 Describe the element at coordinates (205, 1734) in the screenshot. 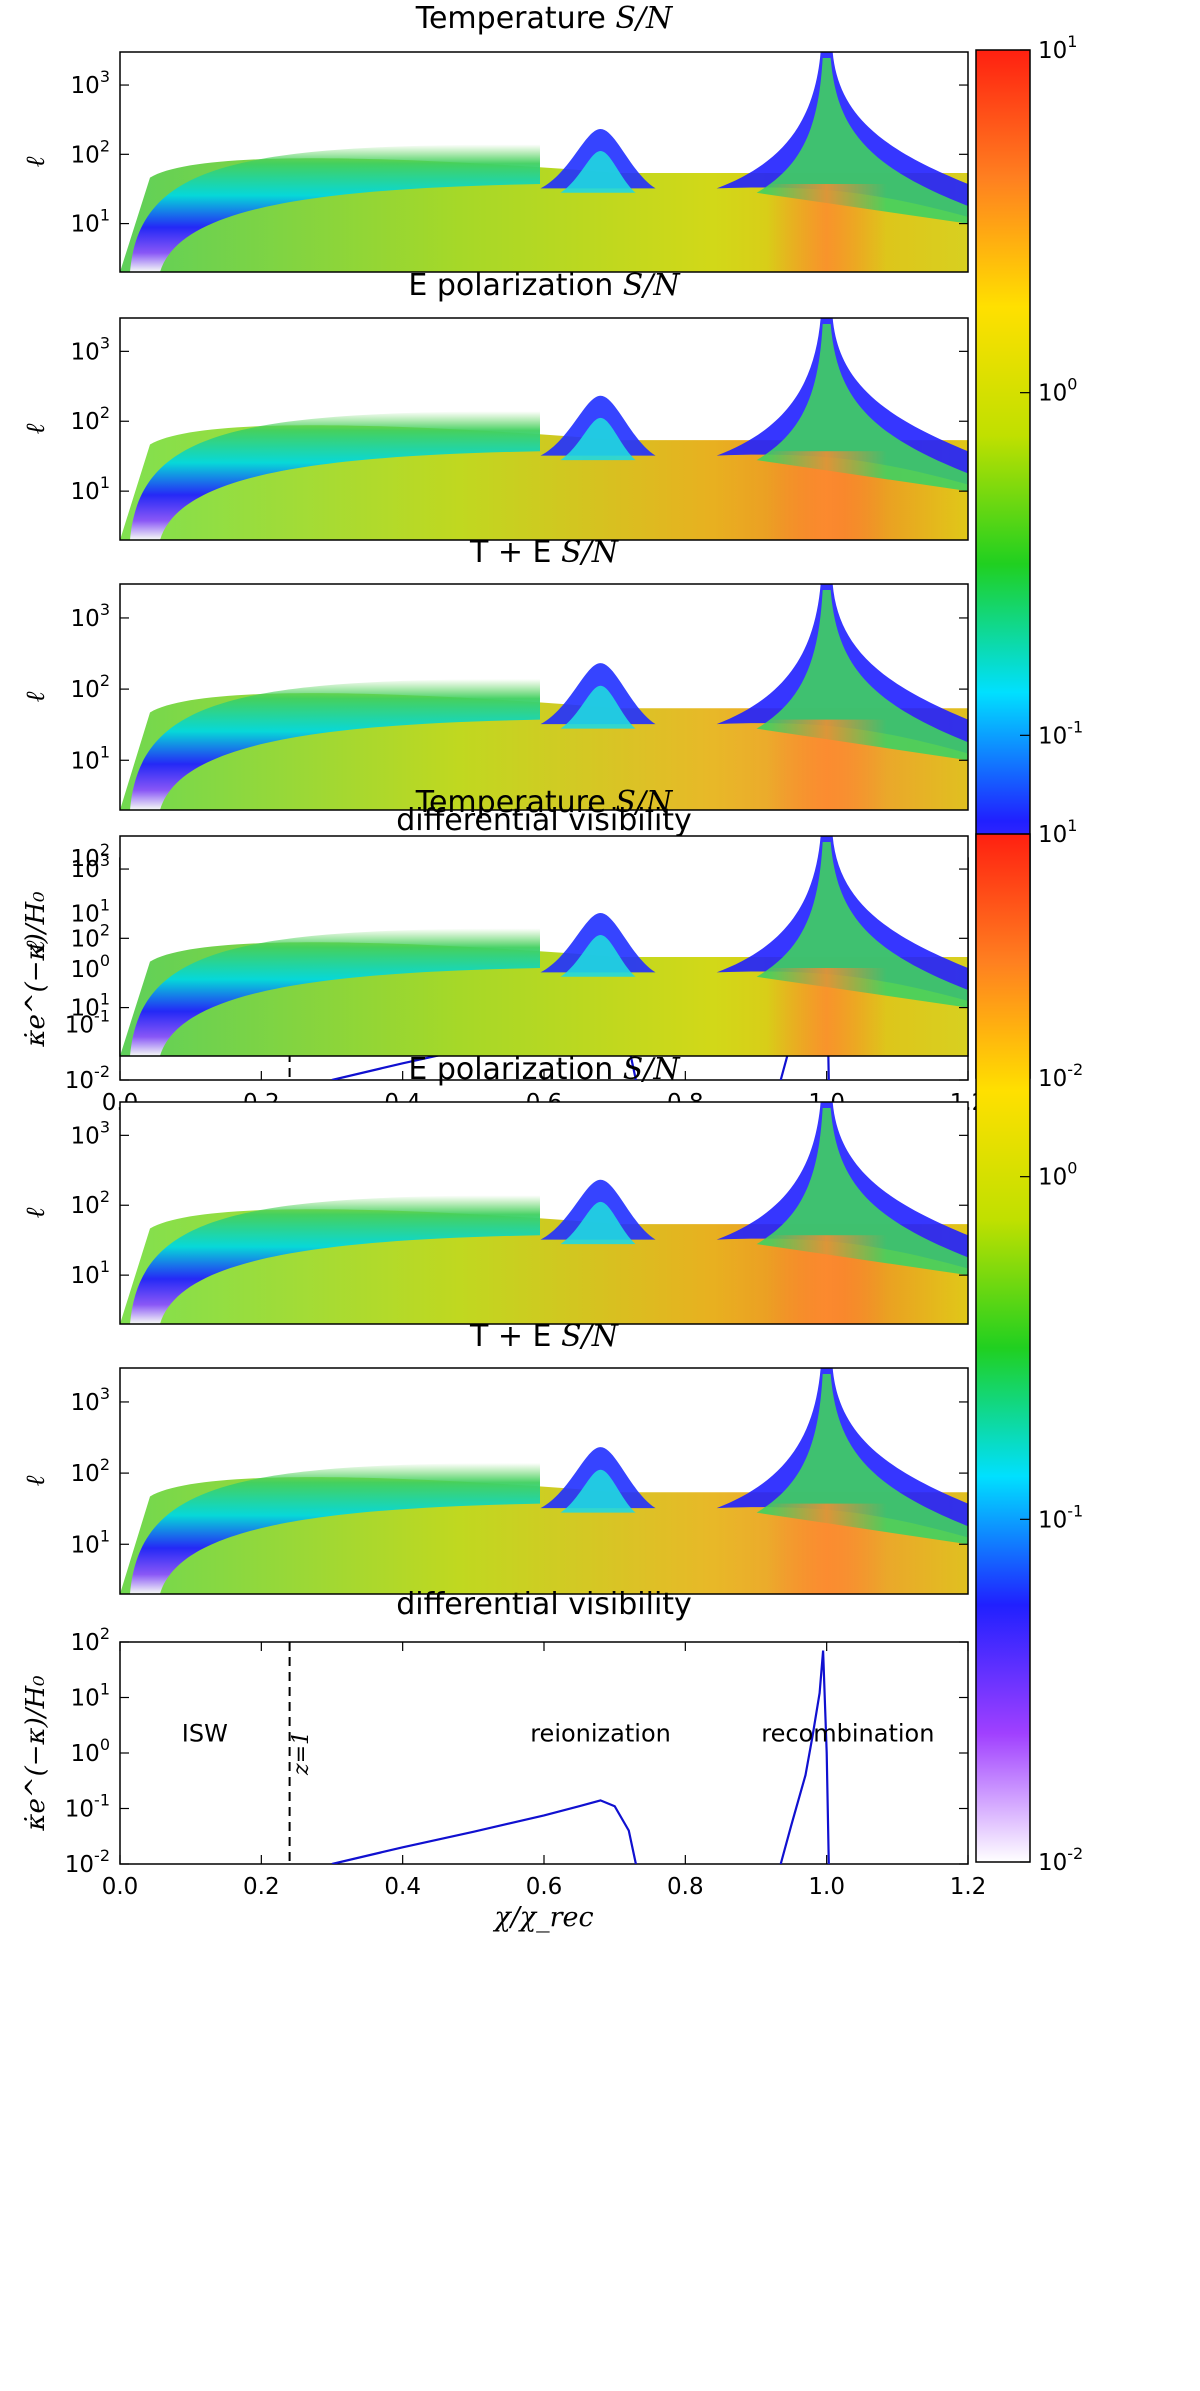

I see `annotation-ISW: ISW` at that location.